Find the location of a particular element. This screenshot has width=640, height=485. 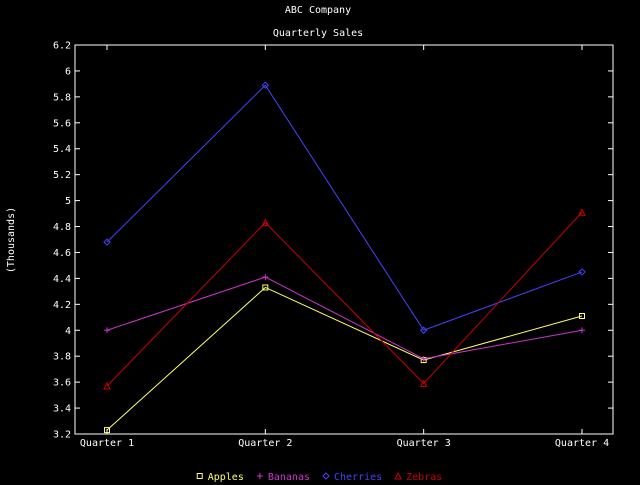

y-tick-label: 4.4 is located at coordinates (62, 279).